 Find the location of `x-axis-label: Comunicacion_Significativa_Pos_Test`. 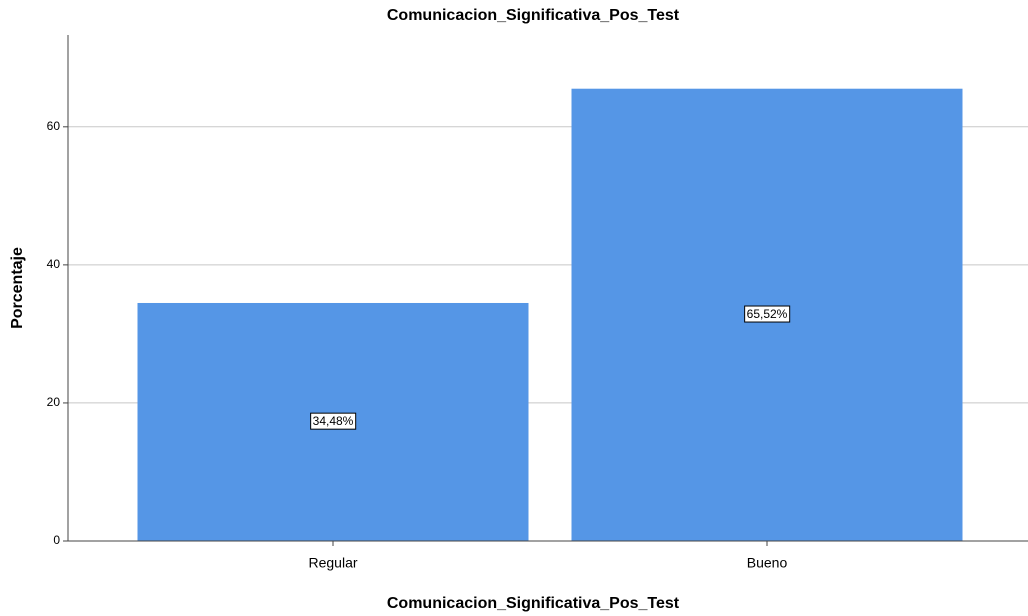

x-axis-label: Comunicacion_Significativa_Pos_Test is located at coordinates (533, 603).